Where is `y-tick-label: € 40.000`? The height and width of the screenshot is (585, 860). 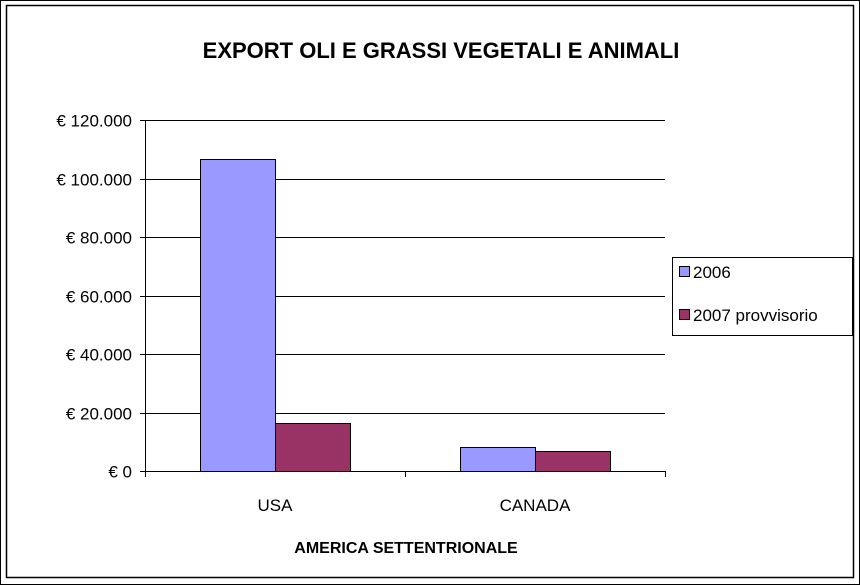
y-tick-label: € 40.000 is located at coordinates (99, 355).